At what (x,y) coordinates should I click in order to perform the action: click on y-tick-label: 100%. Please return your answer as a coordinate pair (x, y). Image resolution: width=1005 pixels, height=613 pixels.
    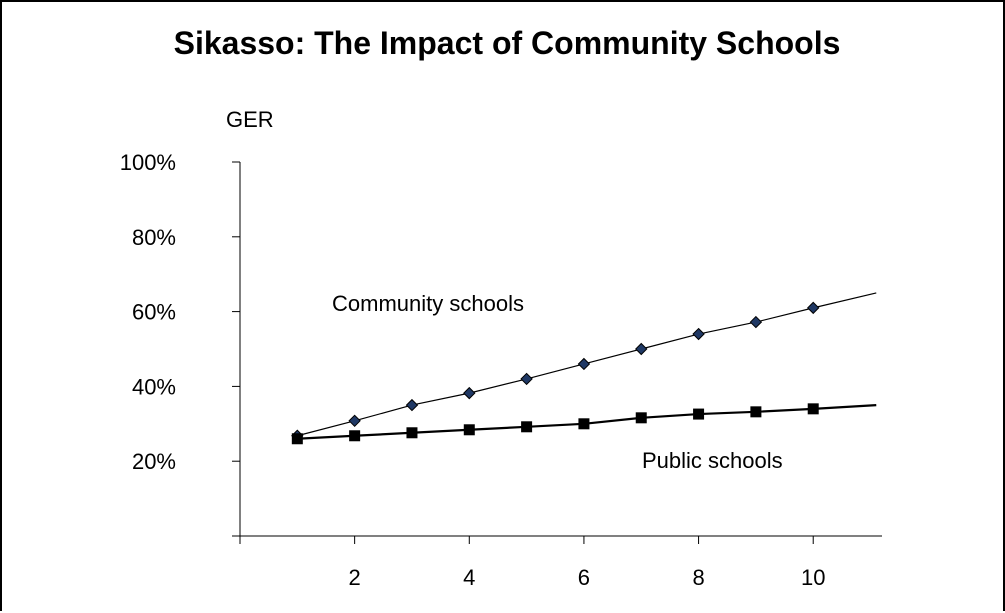
    Looking at the image, I should click on (148, 162).